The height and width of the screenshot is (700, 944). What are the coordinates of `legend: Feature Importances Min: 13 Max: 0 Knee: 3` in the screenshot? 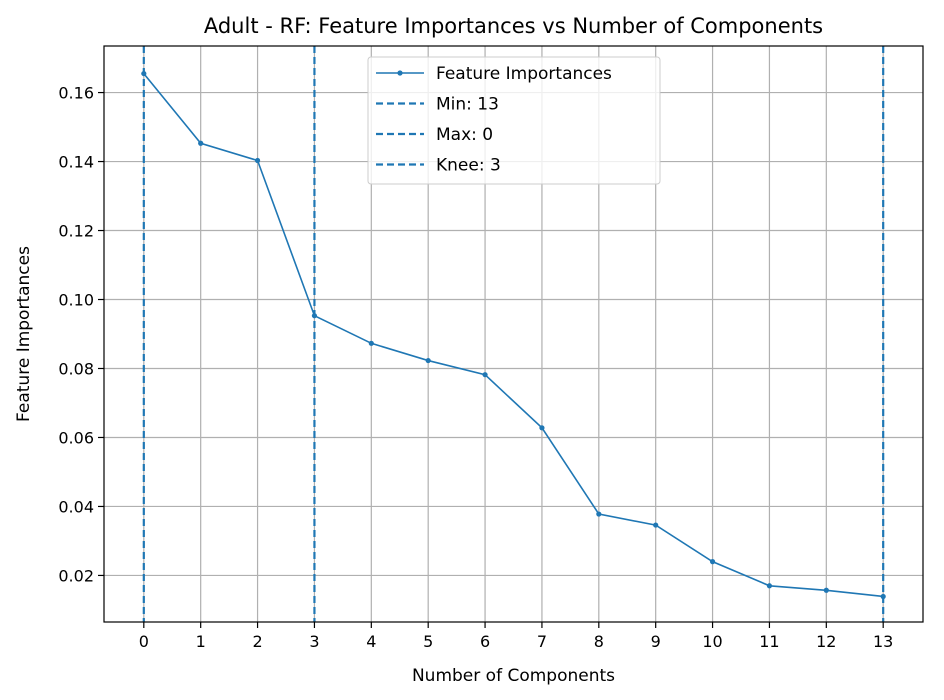 It's located at (514, 120).